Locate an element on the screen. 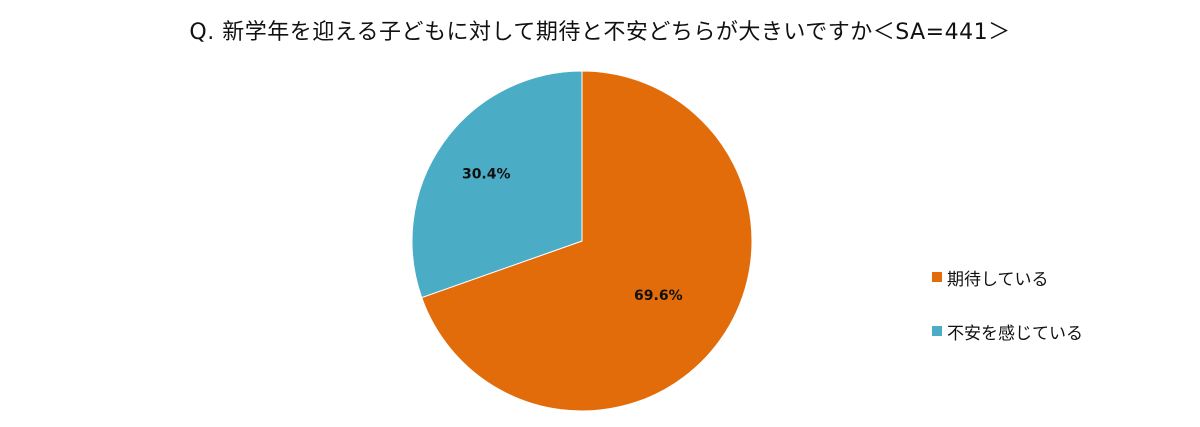 This screenshot has width=1200, height=427. legend-swatch-expect is located at coordinates (937, 277).